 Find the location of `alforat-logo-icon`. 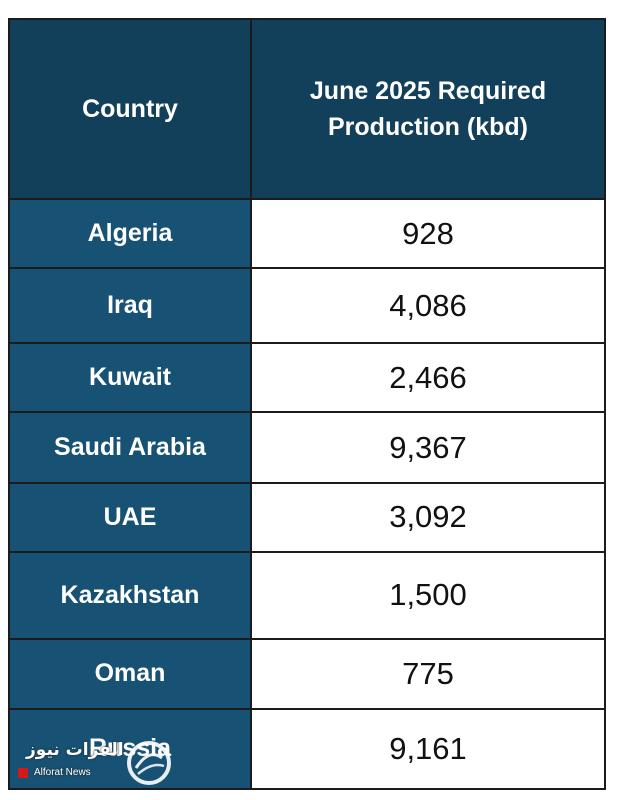

alforat-logo-icon is located at coordinates (149, 763).